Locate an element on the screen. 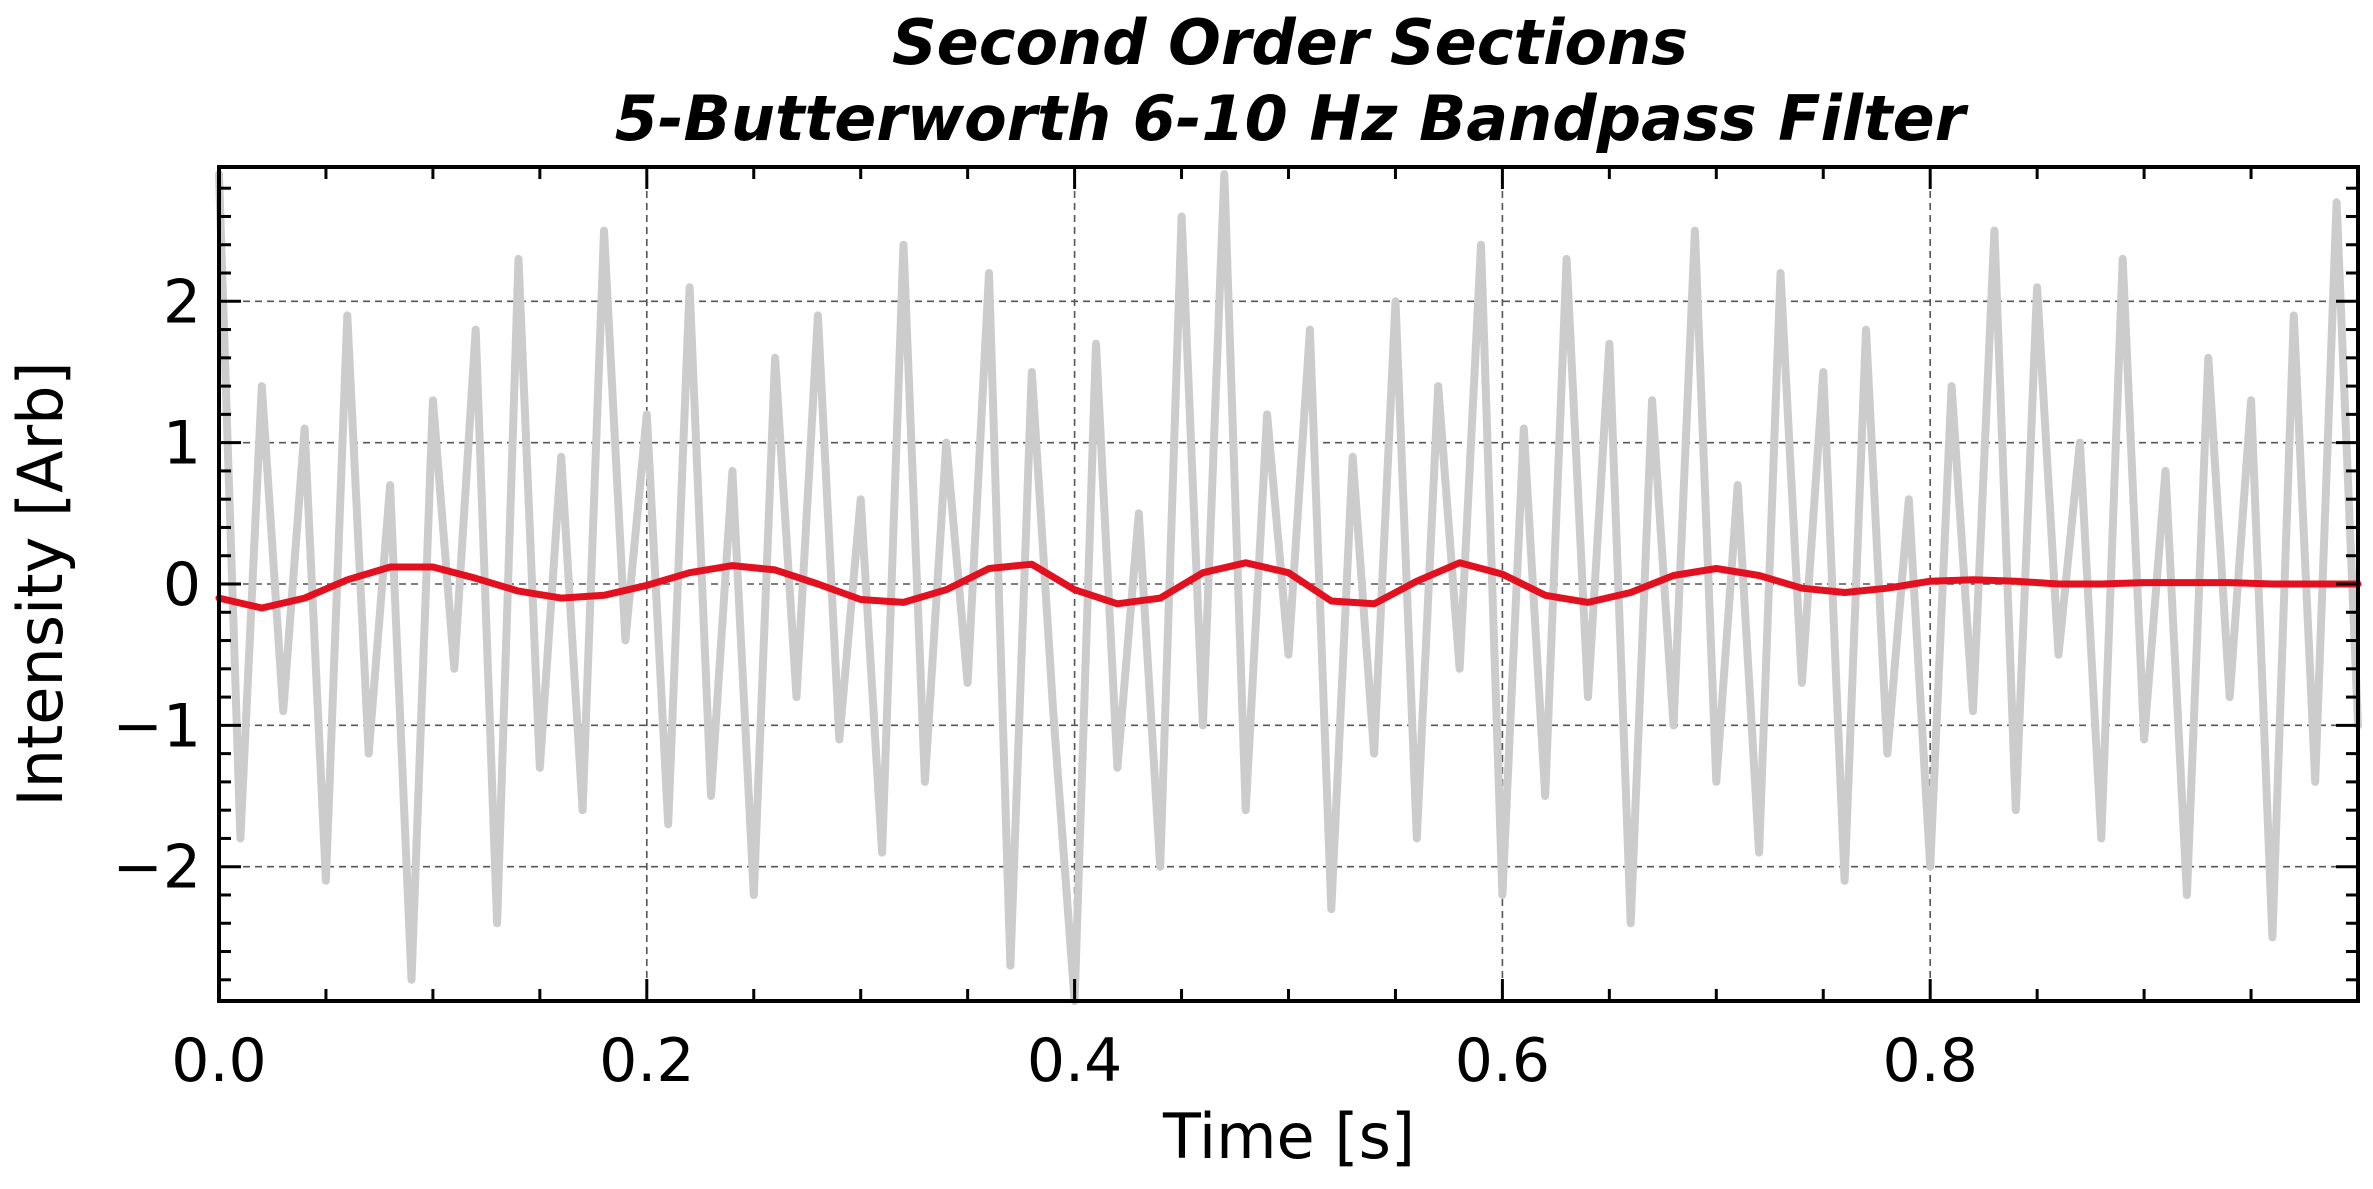  x-axis-label: Time [s] is located at coordinates (1288, 1136).